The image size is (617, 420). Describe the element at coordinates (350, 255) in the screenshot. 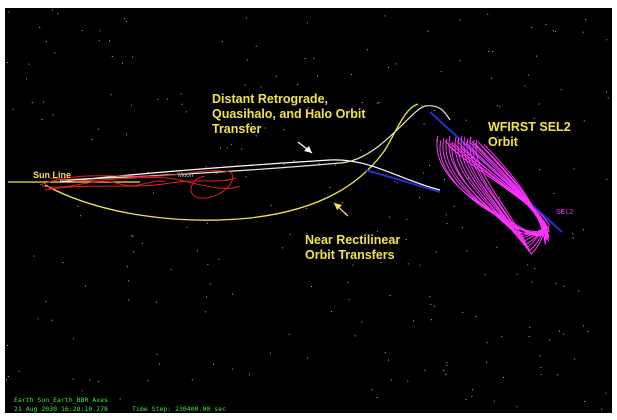

I see `annotation: Orbit Transfers` at that location.